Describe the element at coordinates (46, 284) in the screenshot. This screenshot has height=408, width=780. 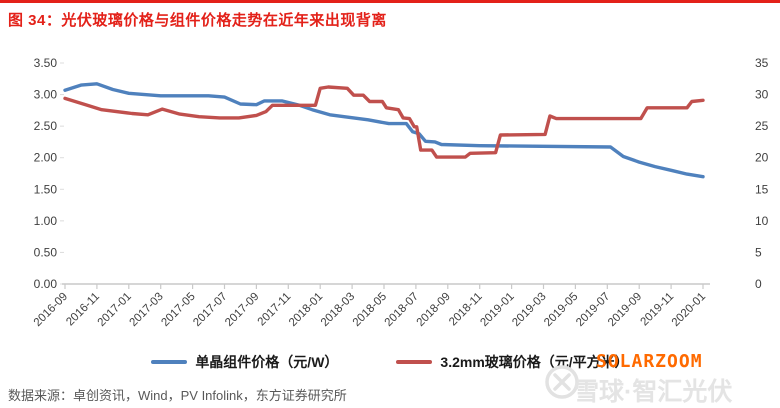
I see `y-axis-left-tick-label: 0.00` at that location.